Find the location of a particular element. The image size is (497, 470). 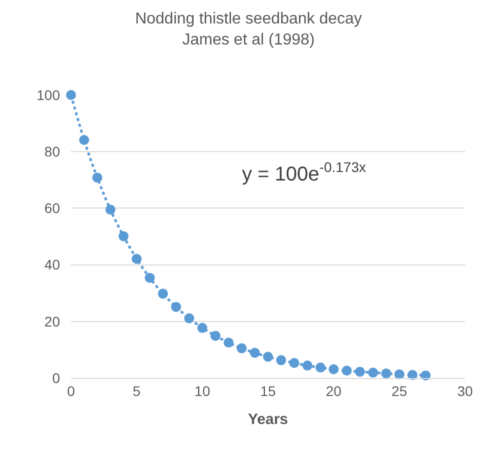

annotation: y = 100e$^{-0.173x}$ is located at coordinates (304, 172).